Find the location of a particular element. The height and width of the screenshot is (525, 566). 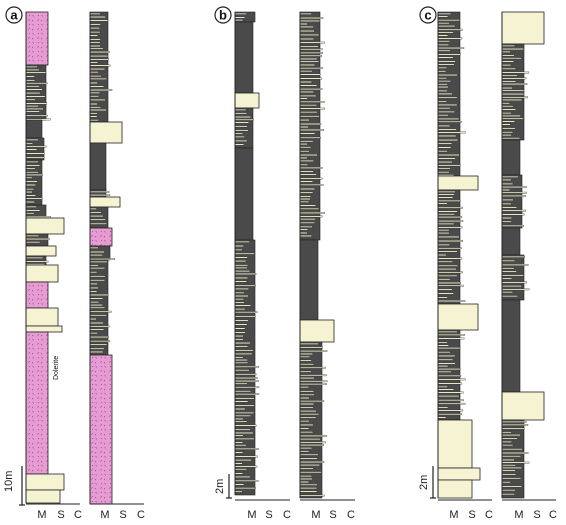

axis-label-s: S is located at coordinates (268, 515).